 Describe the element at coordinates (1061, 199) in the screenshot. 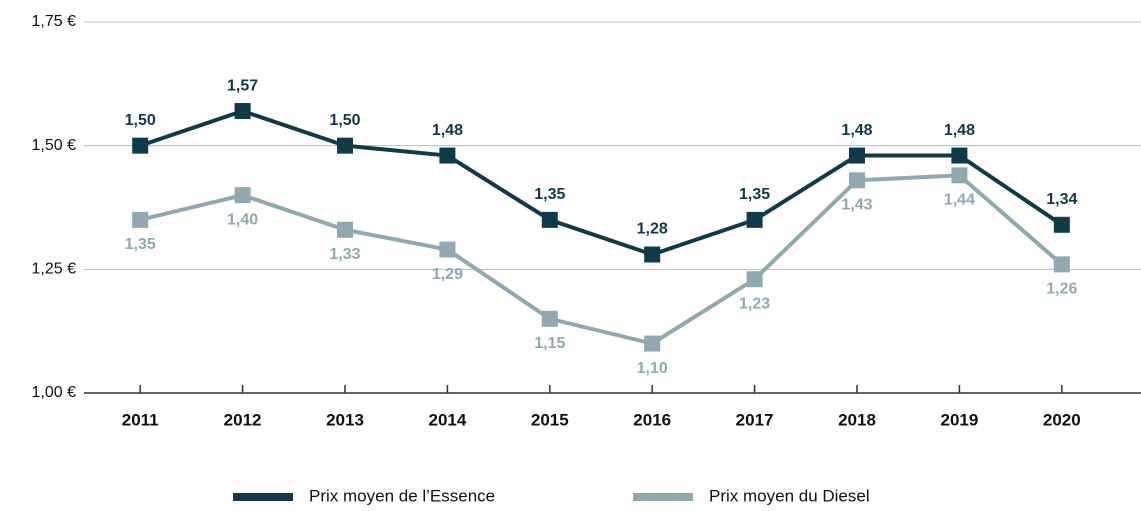

I see `data-label: 1,34` at that location.